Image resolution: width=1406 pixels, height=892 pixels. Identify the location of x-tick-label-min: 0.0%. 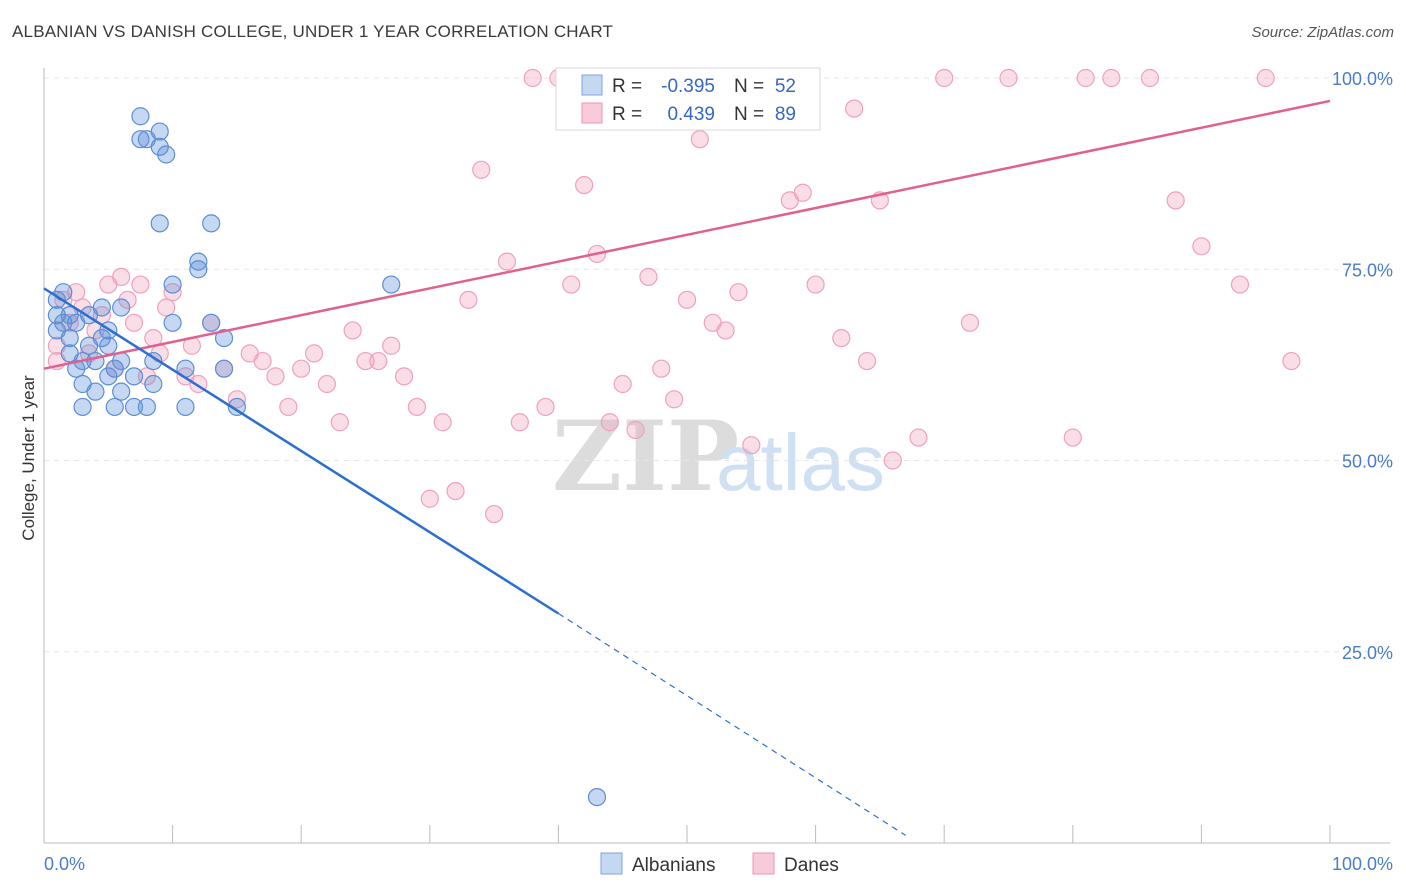
(64, 864).